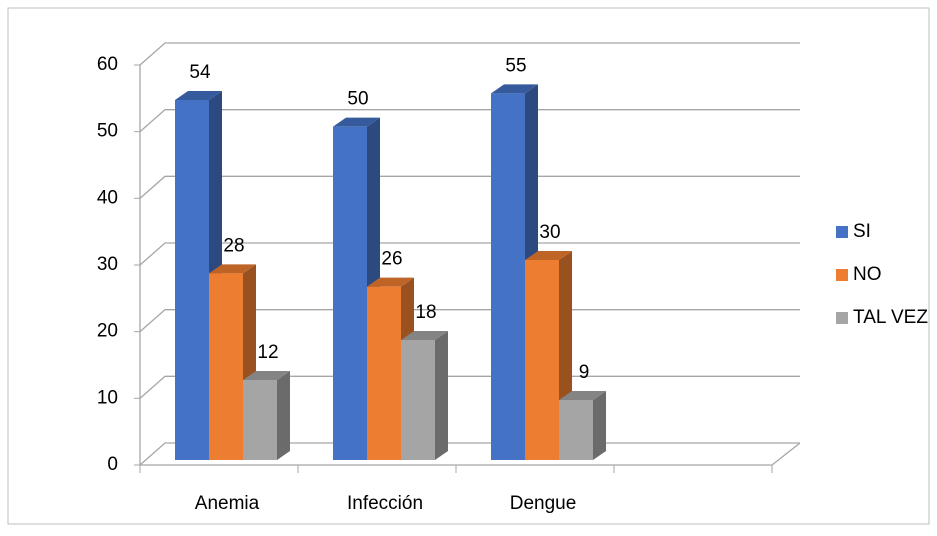  I want to click on data-label: 30, so click(549, 232).